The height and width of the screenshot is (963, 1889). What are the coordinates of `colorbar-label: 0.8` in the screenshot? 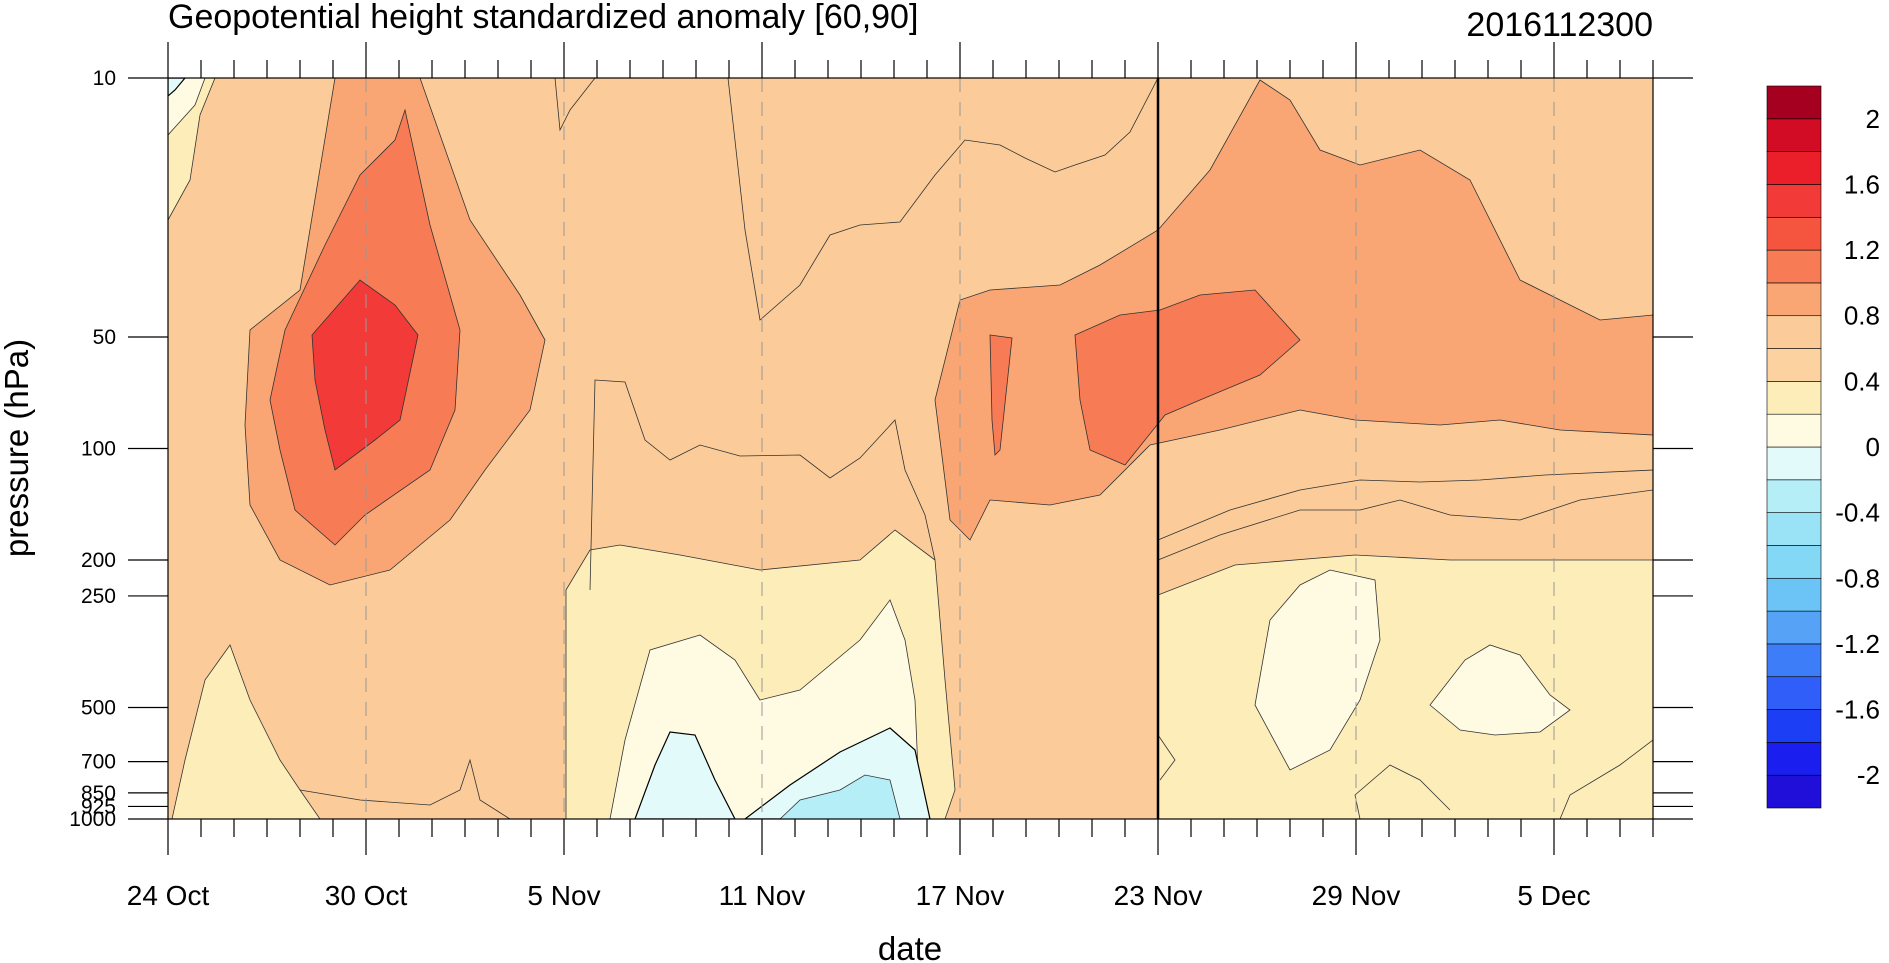 It's located at (1862, 316).